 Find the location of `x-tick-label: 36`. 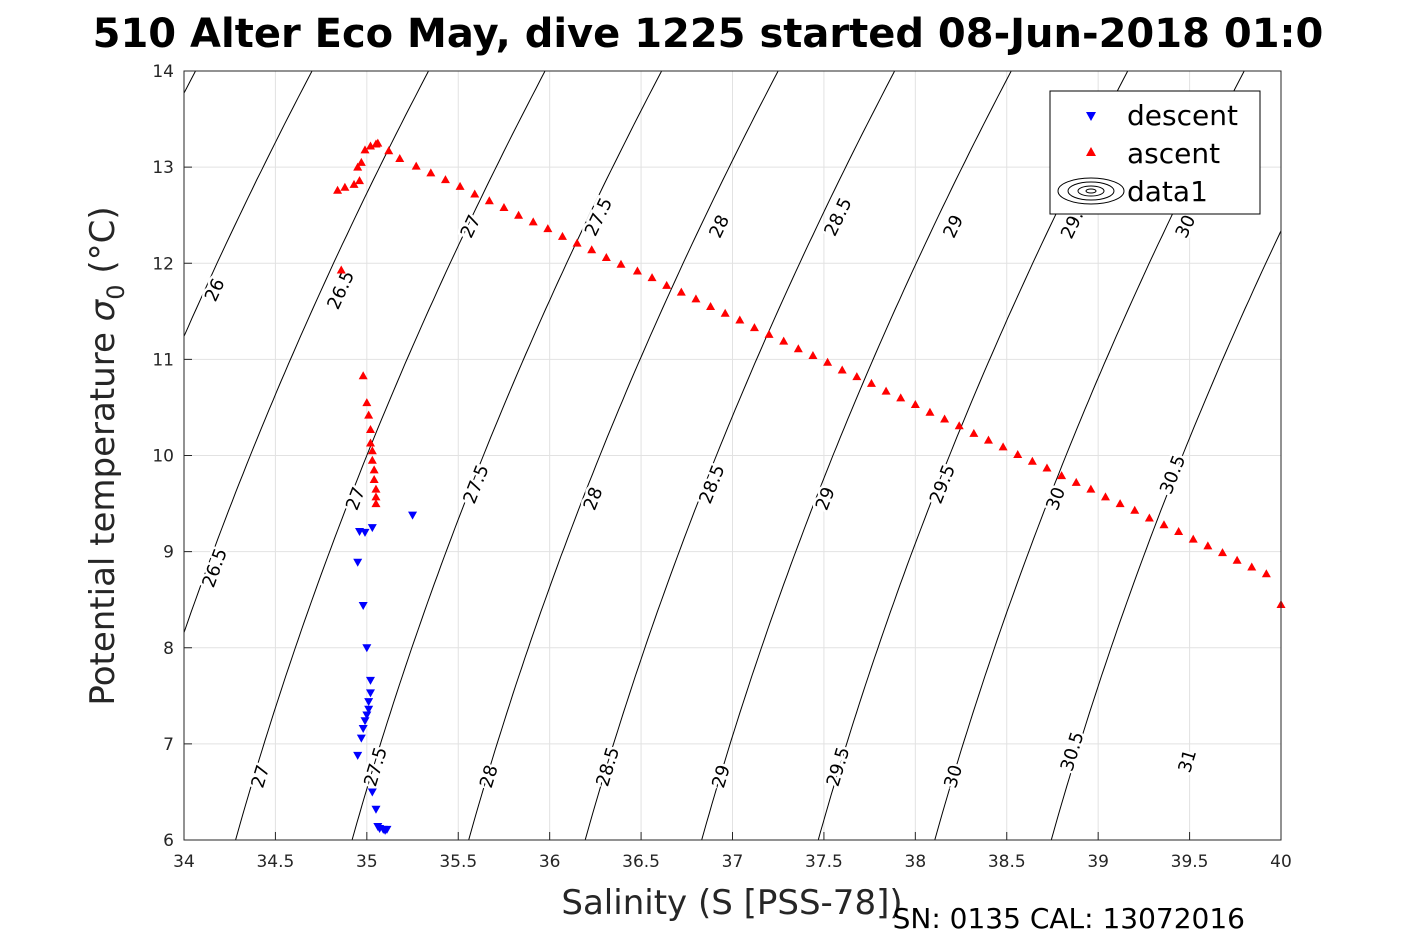

x-tick-label: 36 is located at coordinates (550, 862).